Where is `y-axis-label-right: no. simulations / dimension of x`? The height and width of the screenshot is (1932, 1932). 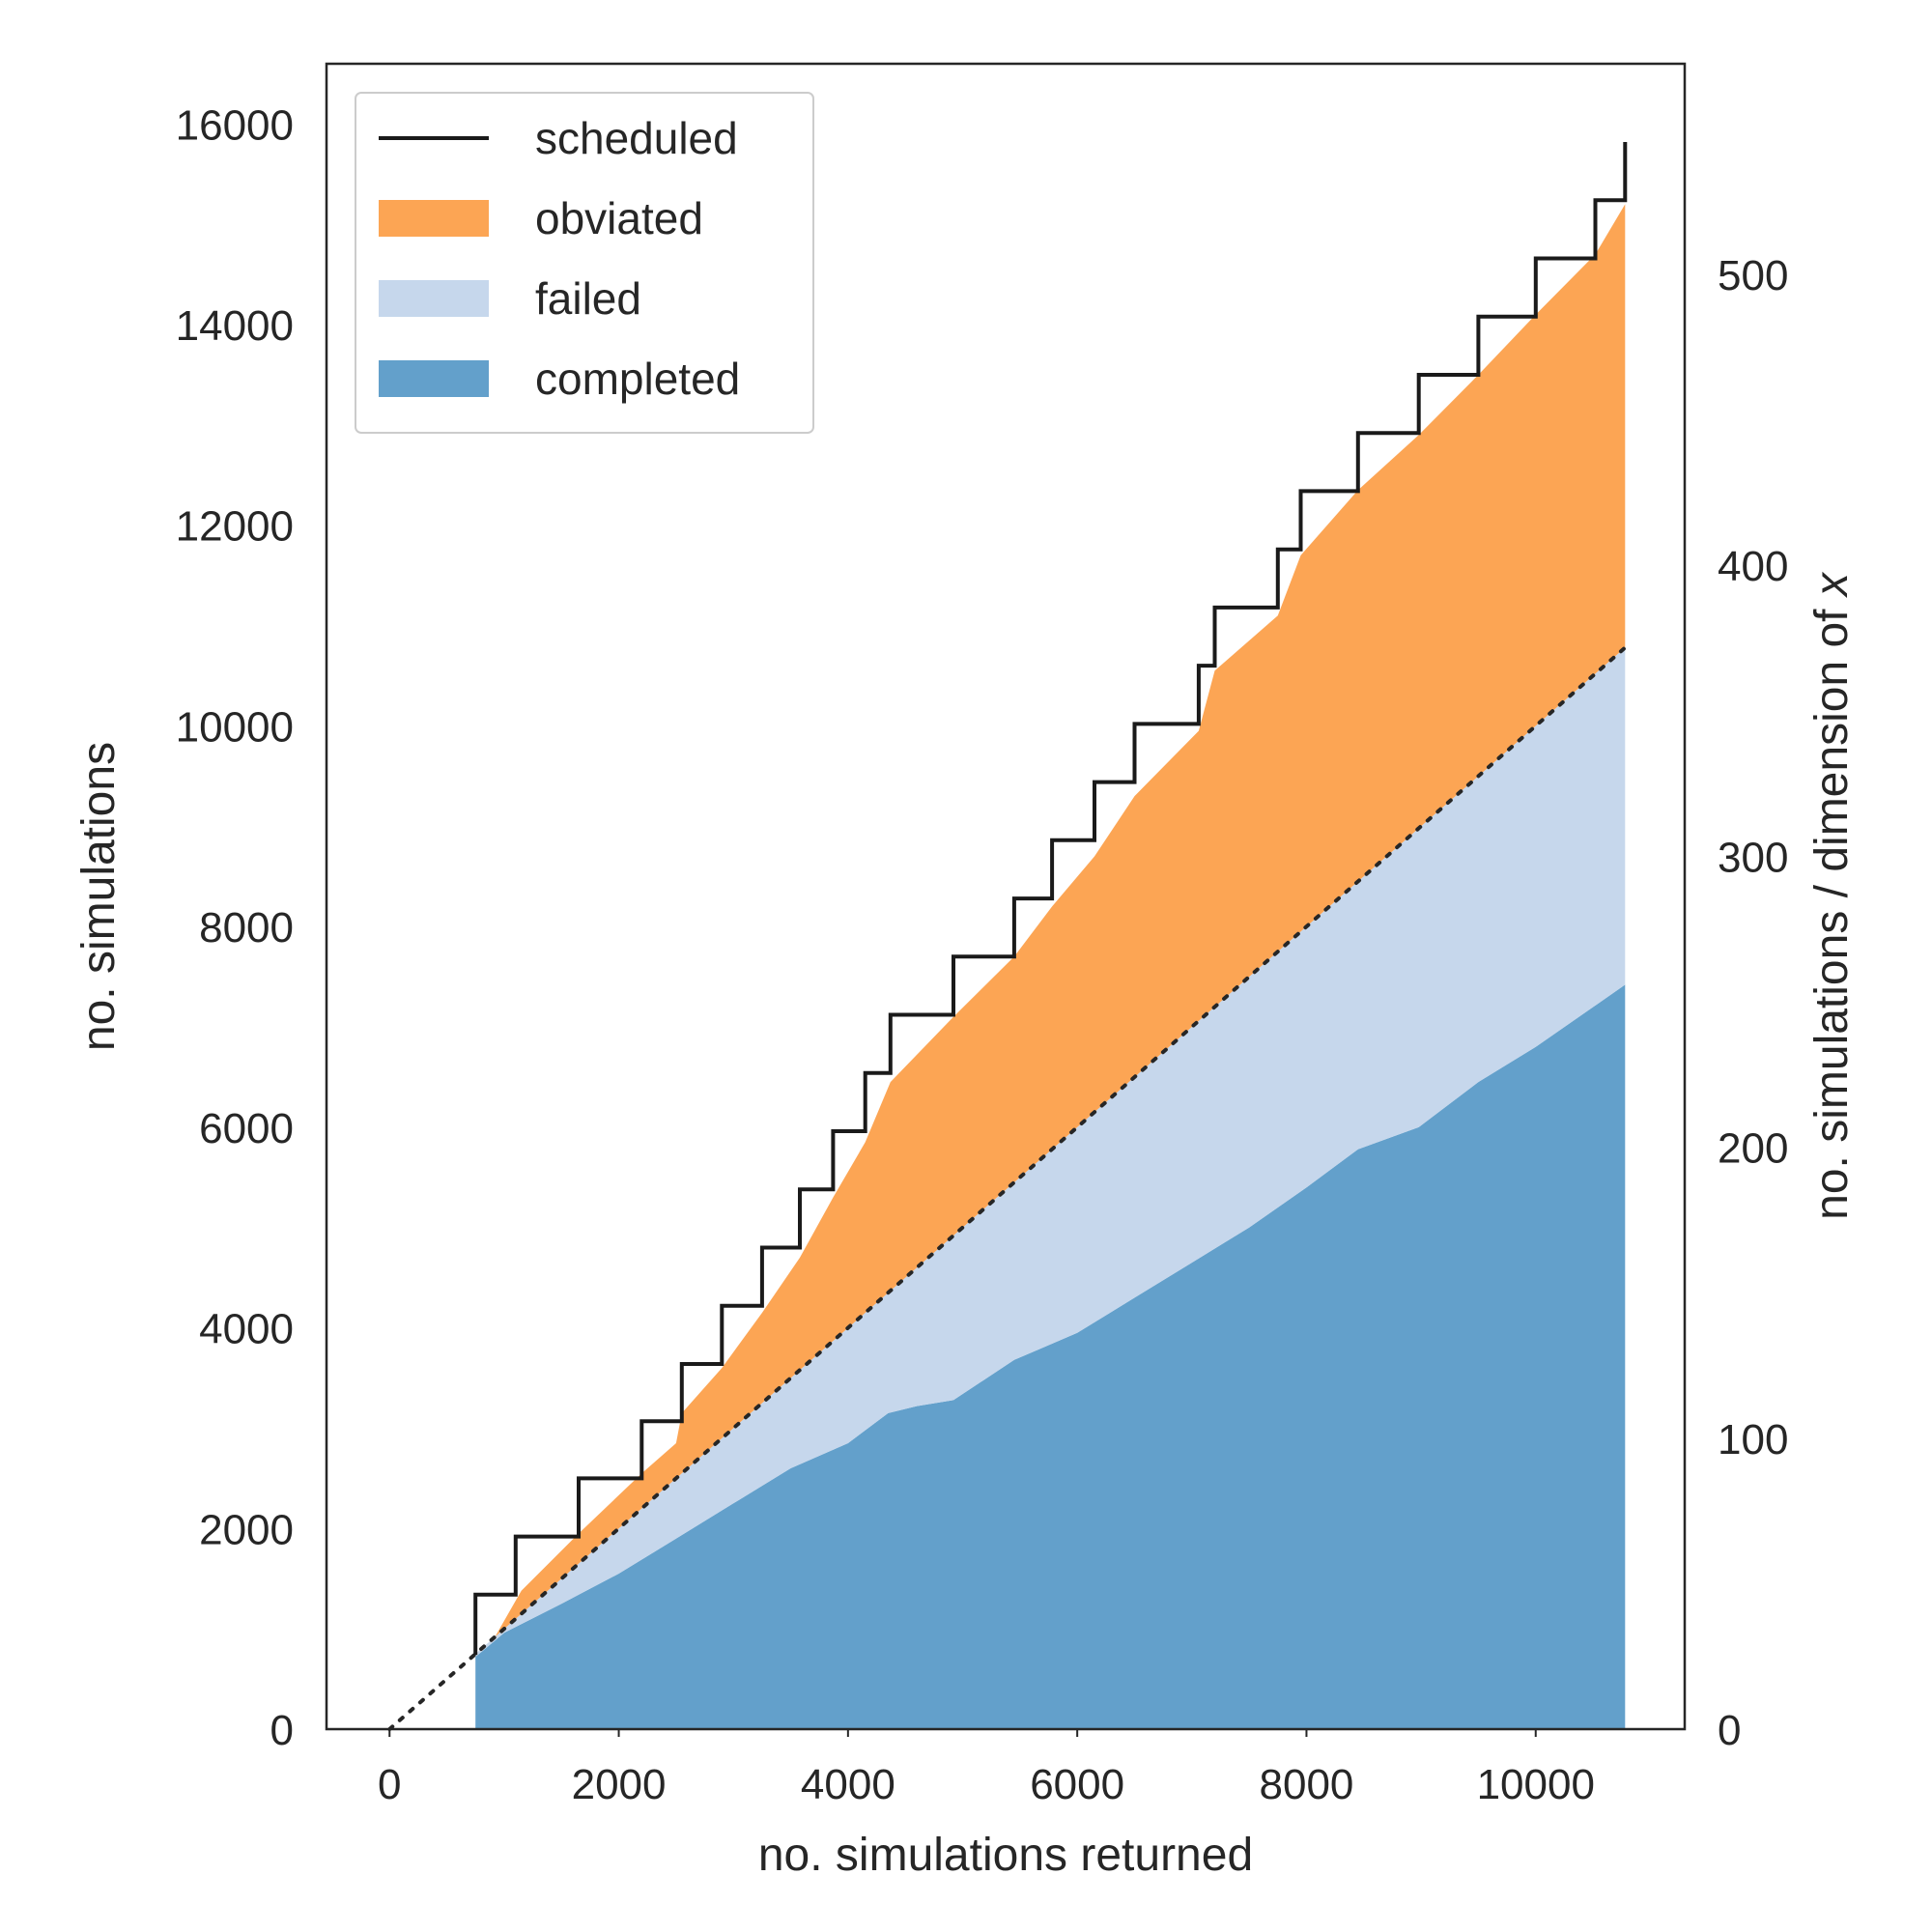 y-axis-label-right: no. simulations / dimension of x is located at coordinates (1832, 895).